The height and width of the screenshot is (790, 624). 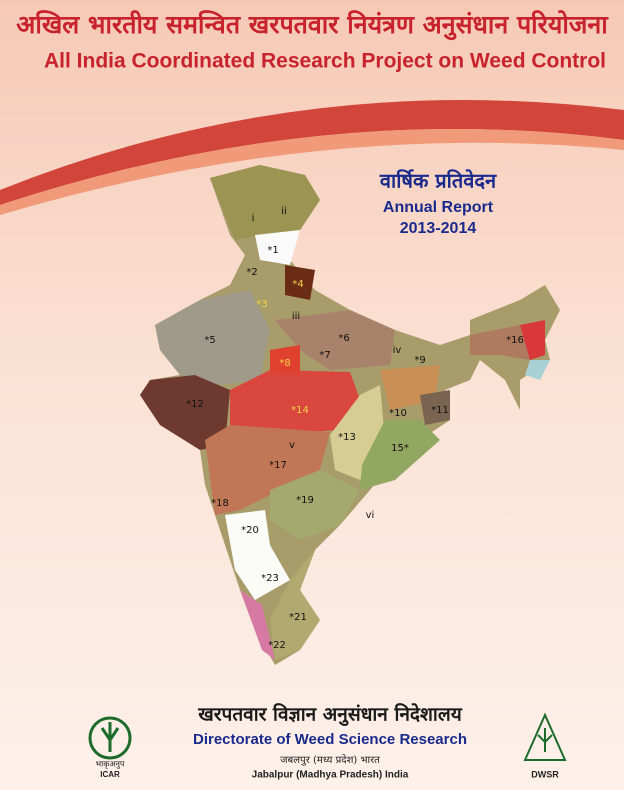 What do you see at coordinates (300, 410) in the screenshot?
I see `map-label: *14` at bounding box center [300, 410].